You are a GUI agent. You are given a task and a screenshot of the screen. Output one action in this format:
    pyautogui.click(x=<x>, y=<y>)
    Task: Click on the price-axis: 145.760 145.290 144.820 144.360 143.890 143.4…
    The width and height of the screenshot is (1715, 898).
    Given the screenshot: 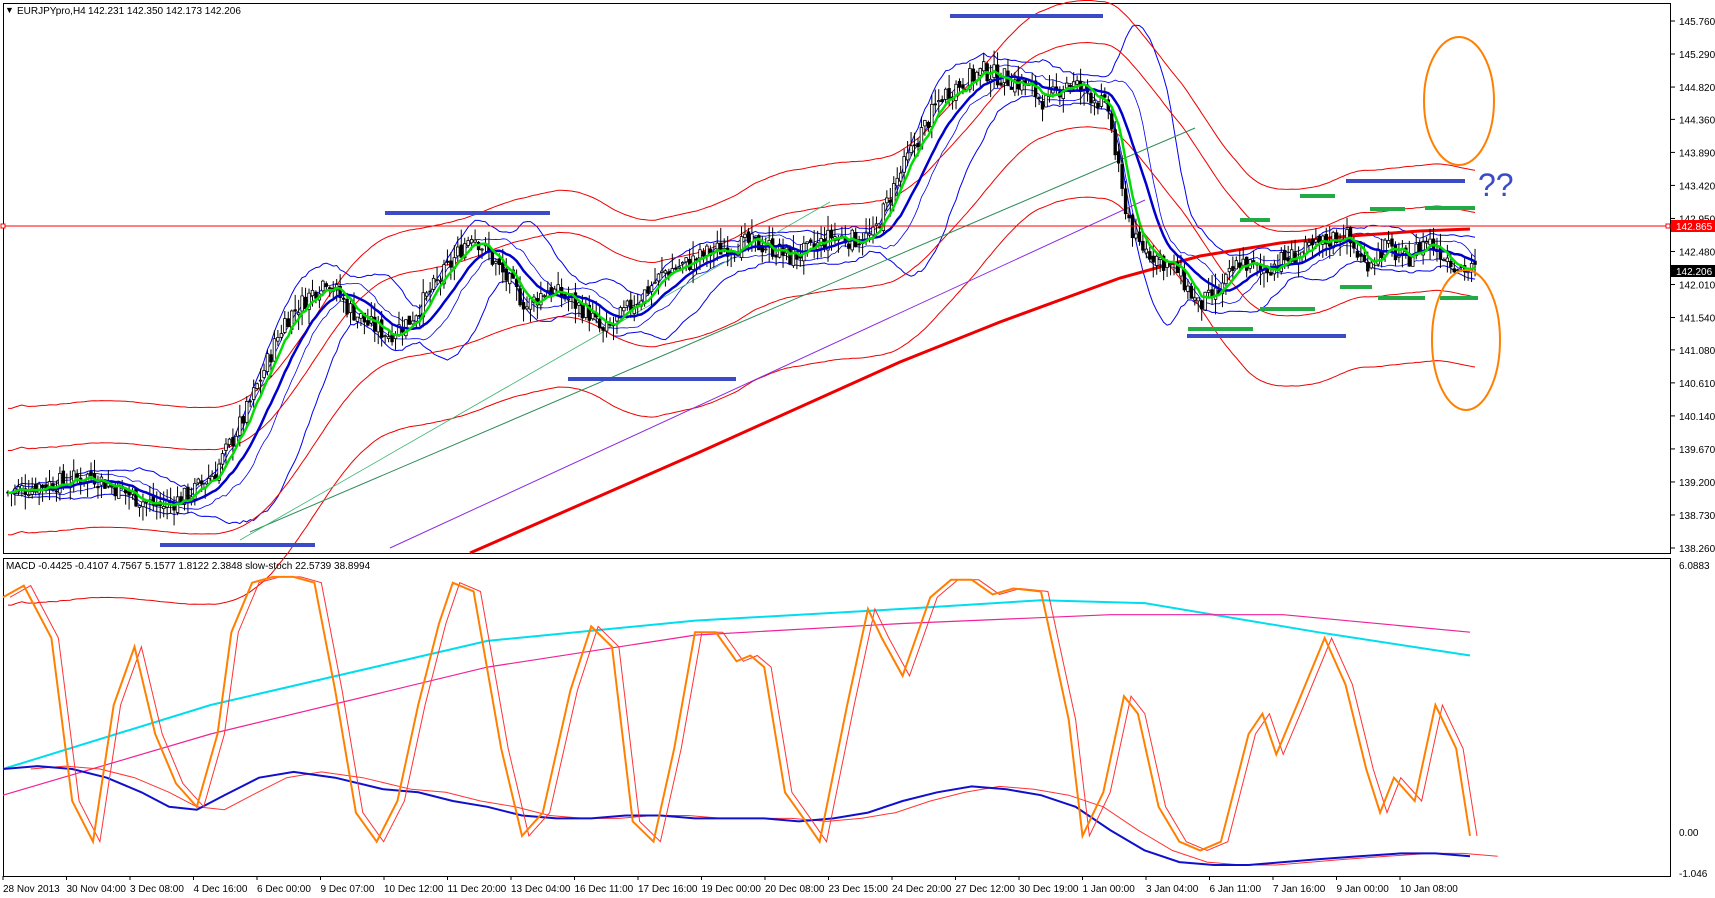 What is the action you would take?
    pyautogui.click(x=1692, y=286)
    